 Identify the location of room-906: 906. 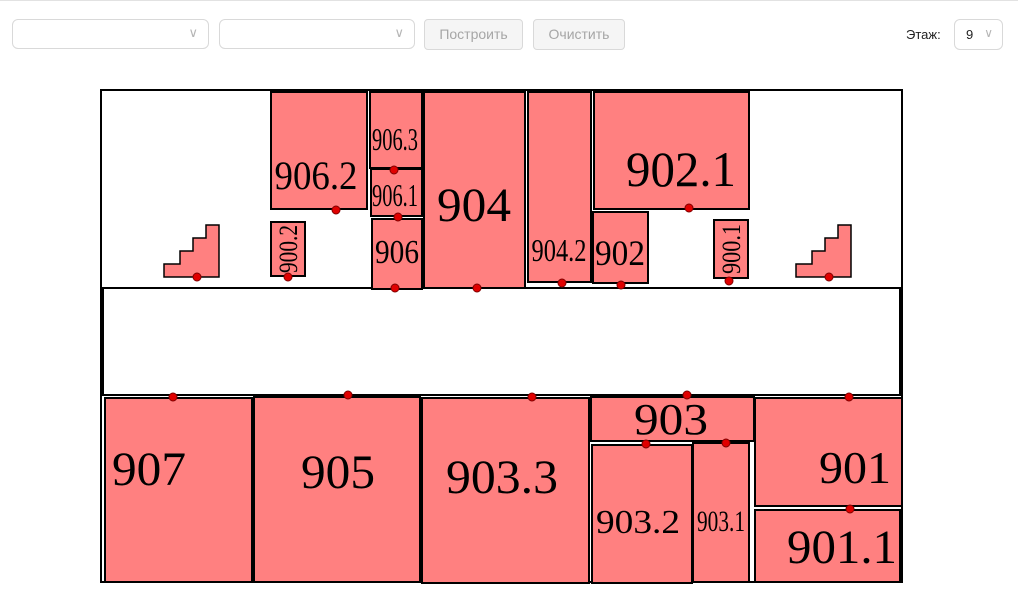
(397, 254).